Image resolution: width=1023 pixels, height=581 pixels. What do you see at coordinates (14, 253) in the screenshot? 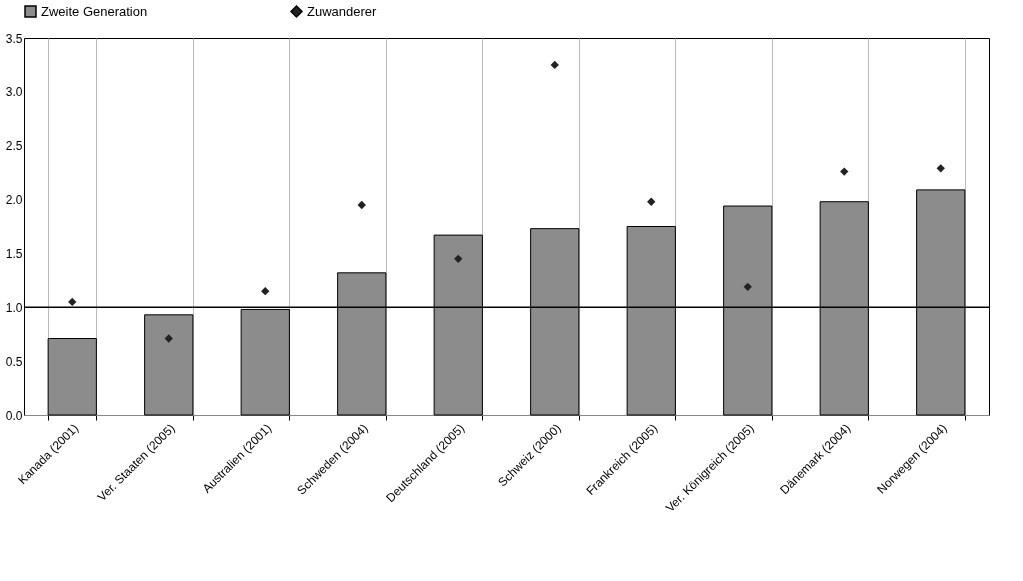
I see `y-tick-label: 1.5` at bounding box center [14, 253].